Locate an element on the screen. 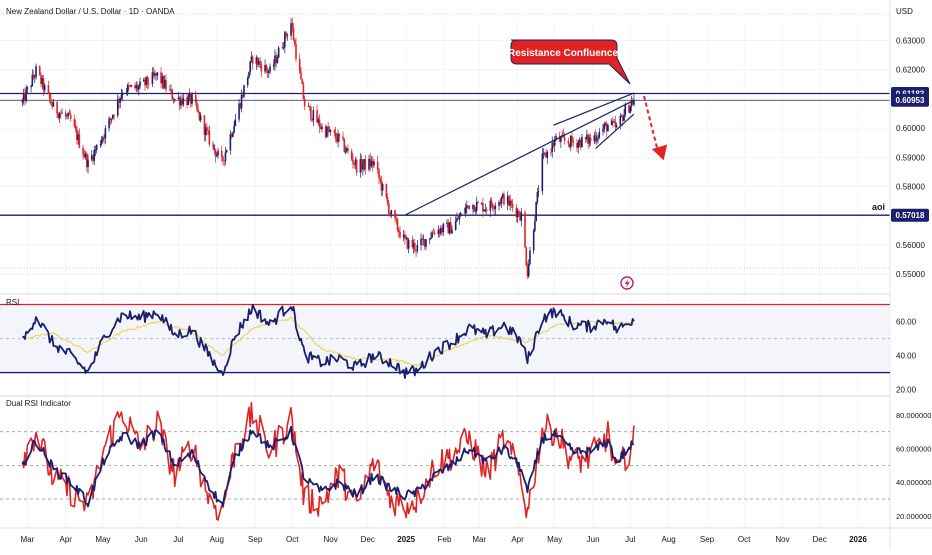  time-tick-label: Dec is located at coordinates (820, 539).